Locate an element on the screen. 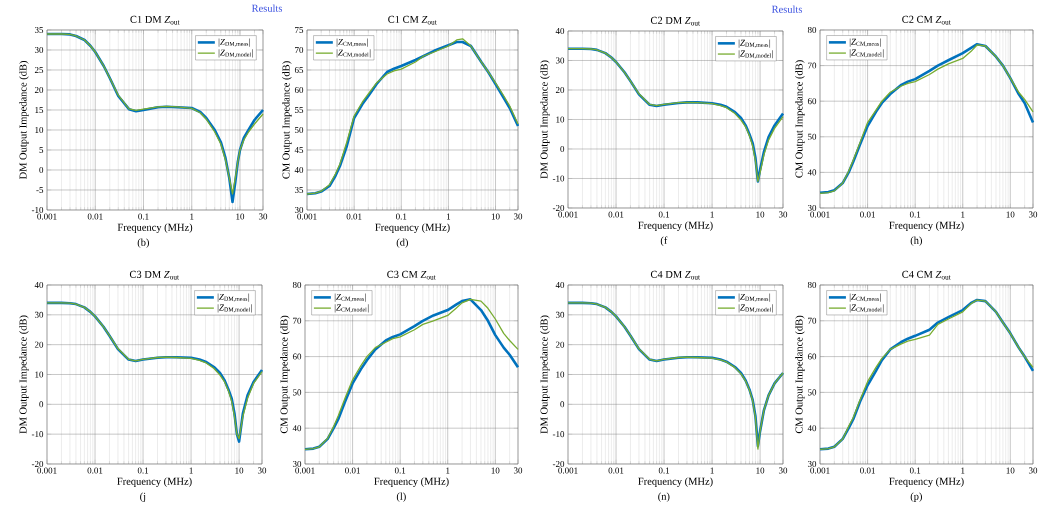  chart-title: C2 CM Z$_{out}$ is located at coordinates (926, 20).